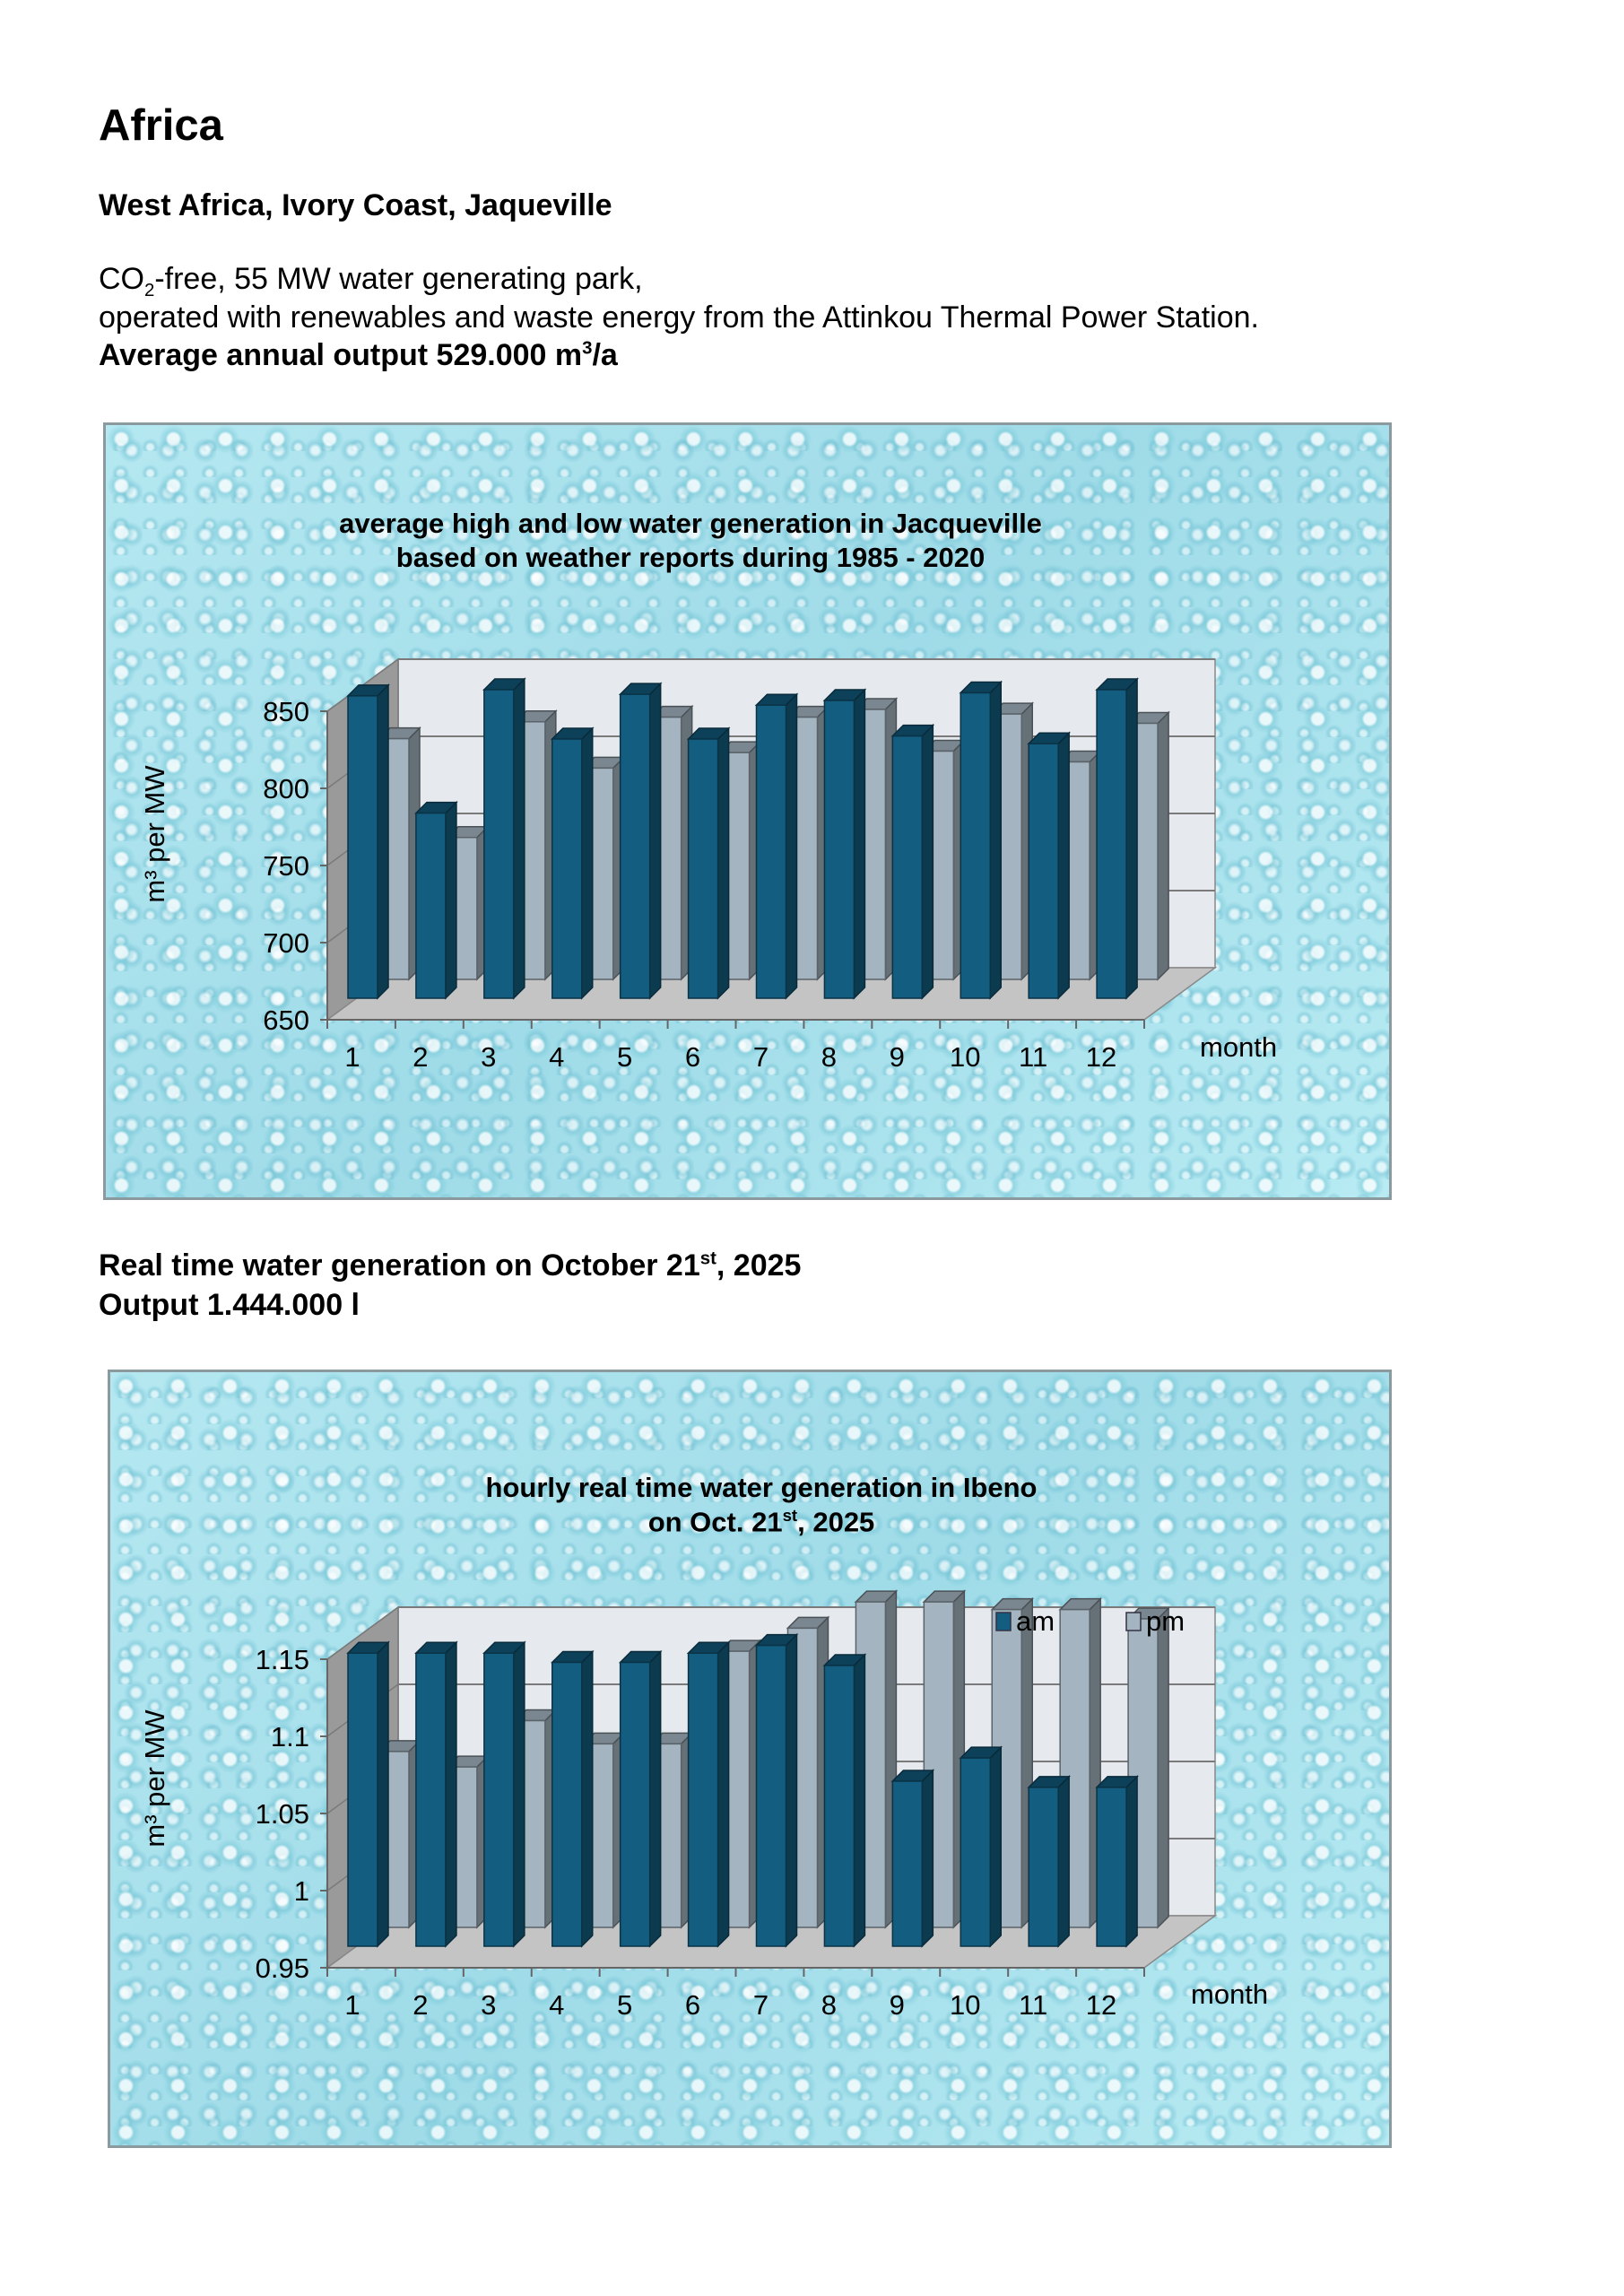  What do you see at coordinates (556, 1057) in the screenshot?
I see `chart-1-x-tick-label: 4` at bounding box center [556, 1057].